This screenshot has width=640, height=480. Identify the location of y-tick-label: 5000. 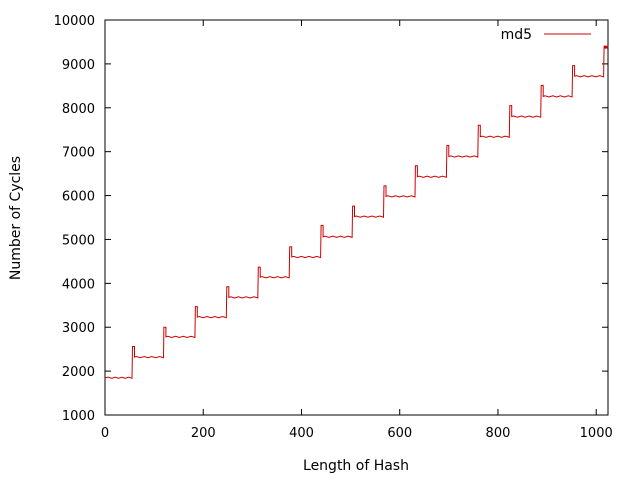
(78, 240).